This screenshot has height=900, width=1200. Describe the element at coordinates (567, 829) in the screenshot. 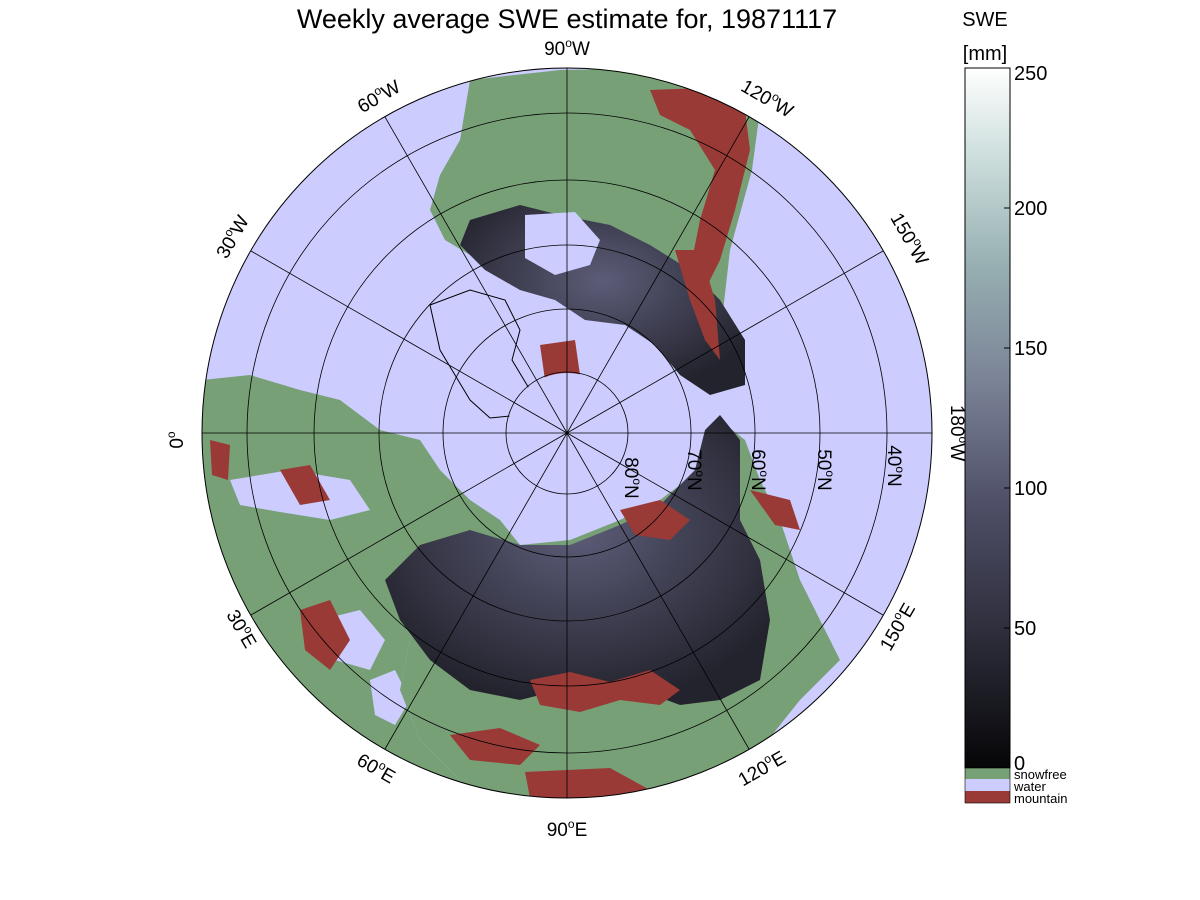

I see `lon-label-90e: 90oE` at that location.